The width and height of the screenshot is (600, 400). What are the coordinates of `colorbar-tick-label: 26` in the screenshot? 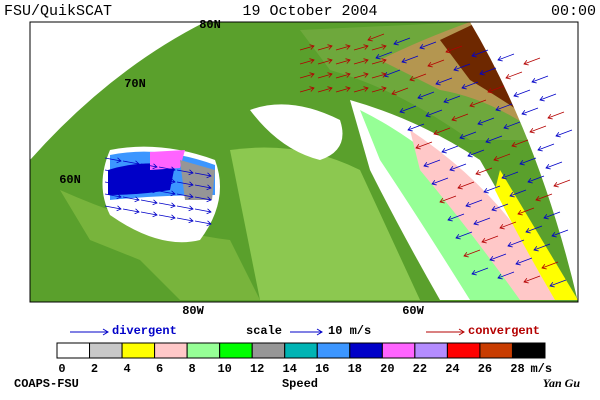 It's located at (485, 369).